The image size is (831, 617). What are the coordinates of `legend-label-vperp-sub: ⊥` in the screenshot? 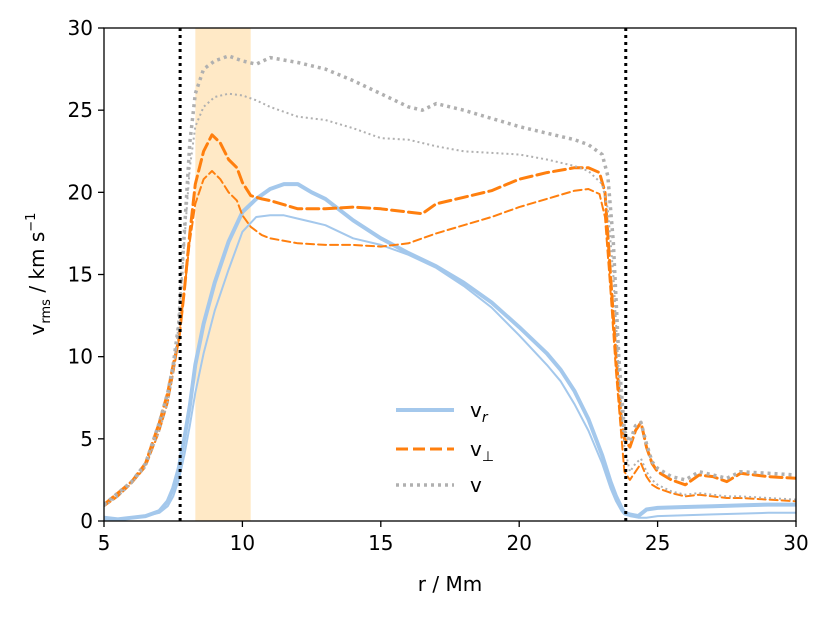 It's located at (488, 457).